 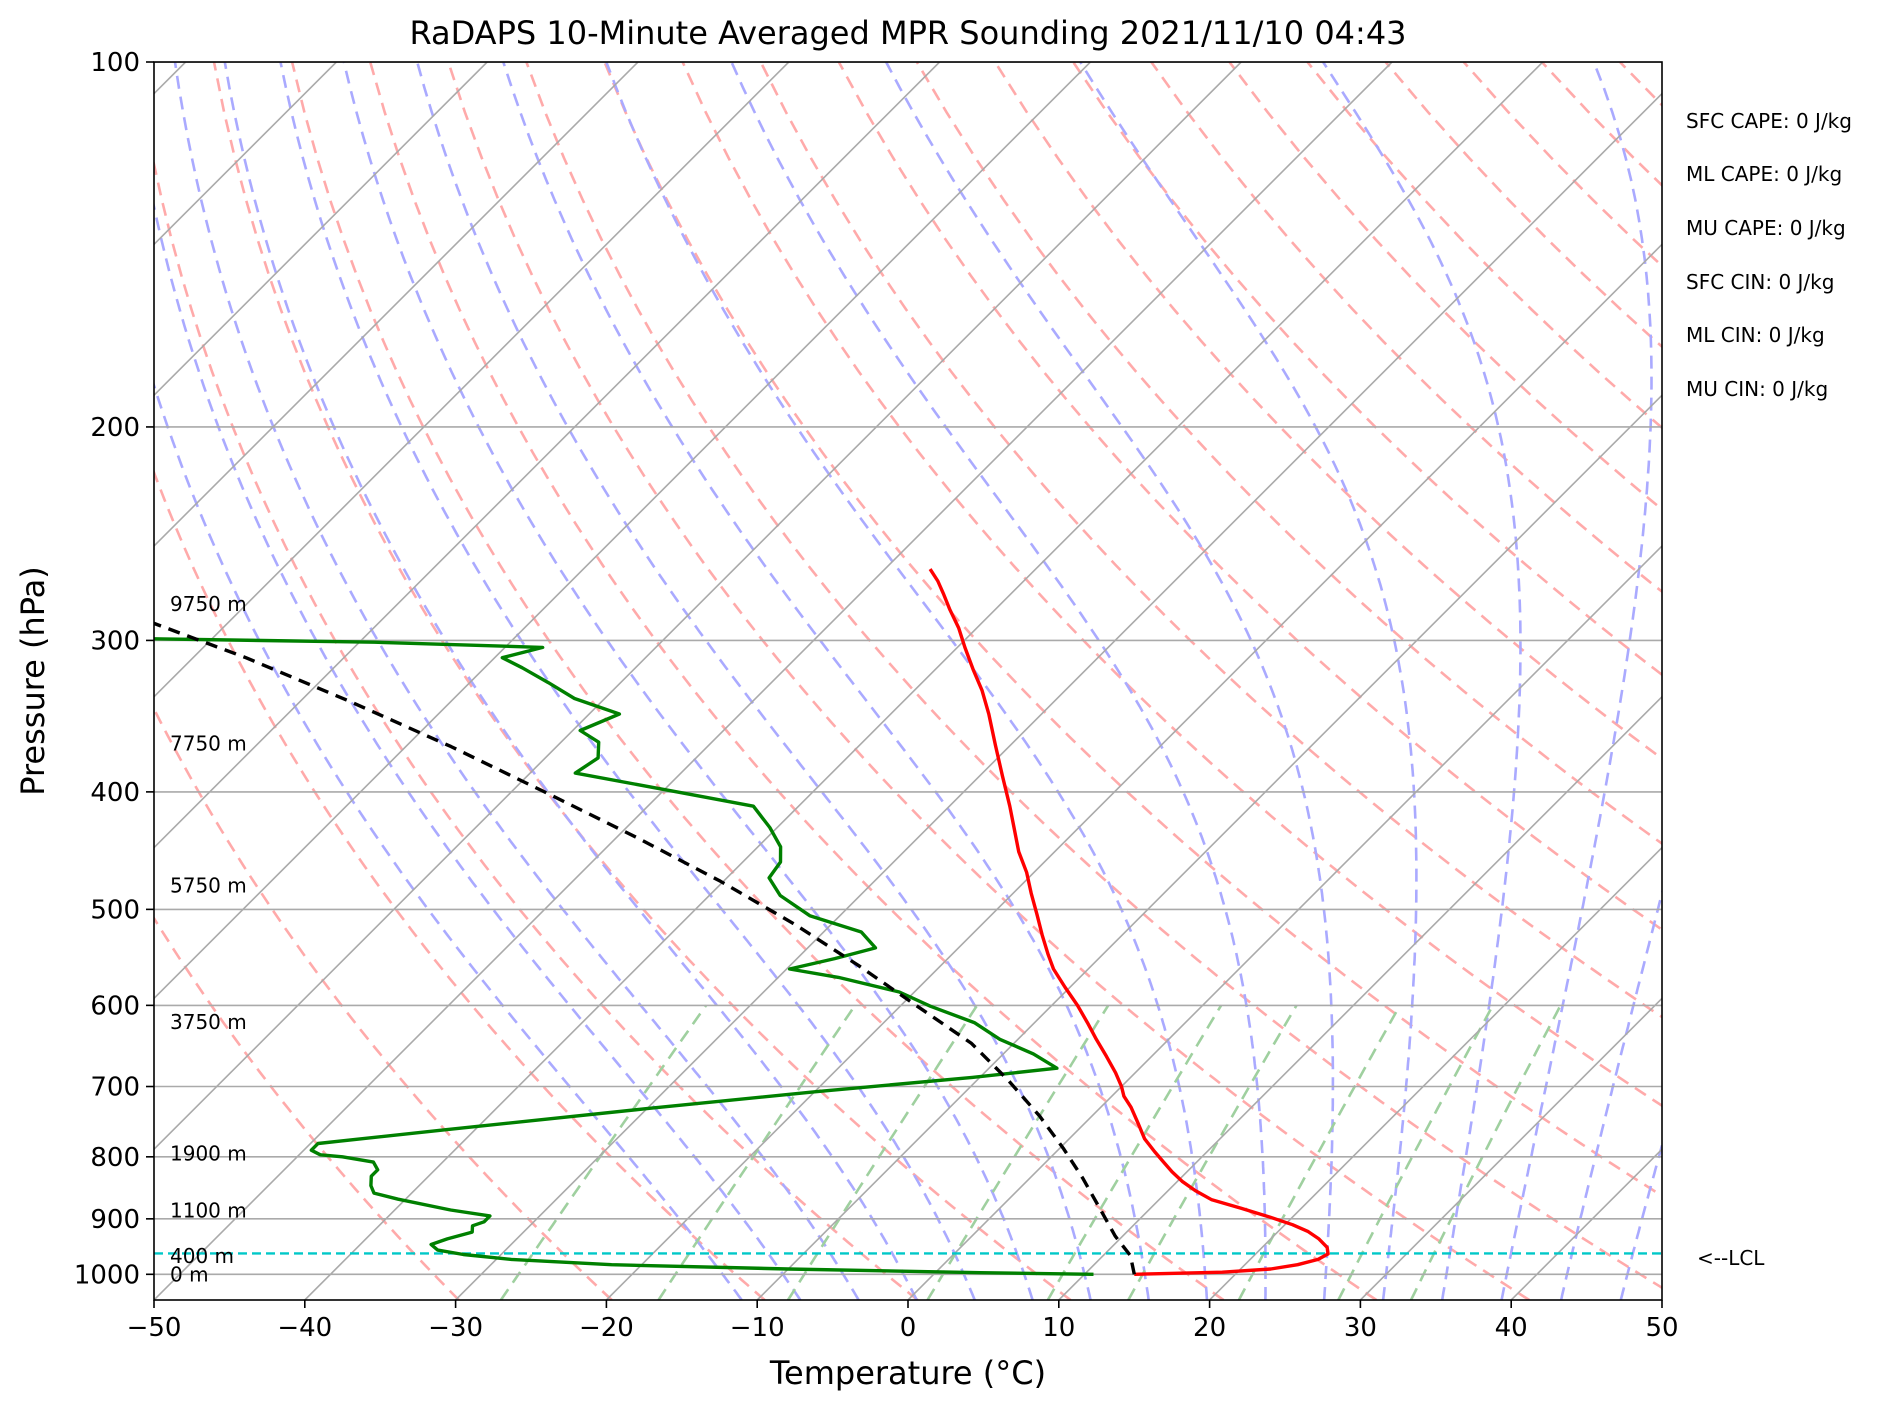 What do you see at coordinates (606, 1328) in the screenshot?
I see `x-tick-label: −20` at bounding box center [606, 1328].